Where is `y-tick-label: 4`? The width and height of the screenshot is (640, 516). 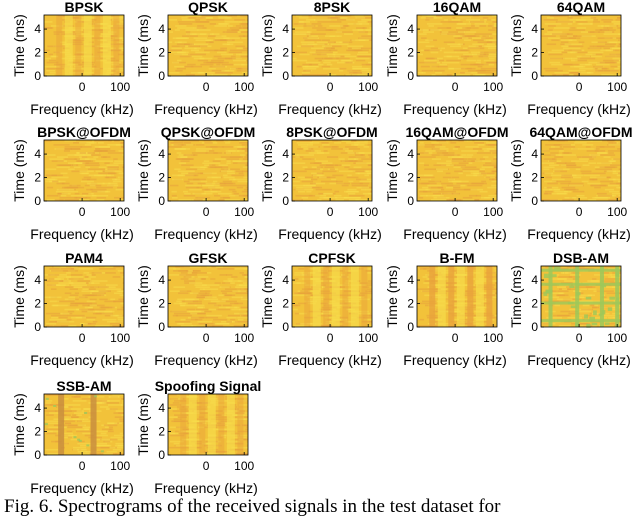
y-tick-label: 4 is located at coordinates (161, 280).